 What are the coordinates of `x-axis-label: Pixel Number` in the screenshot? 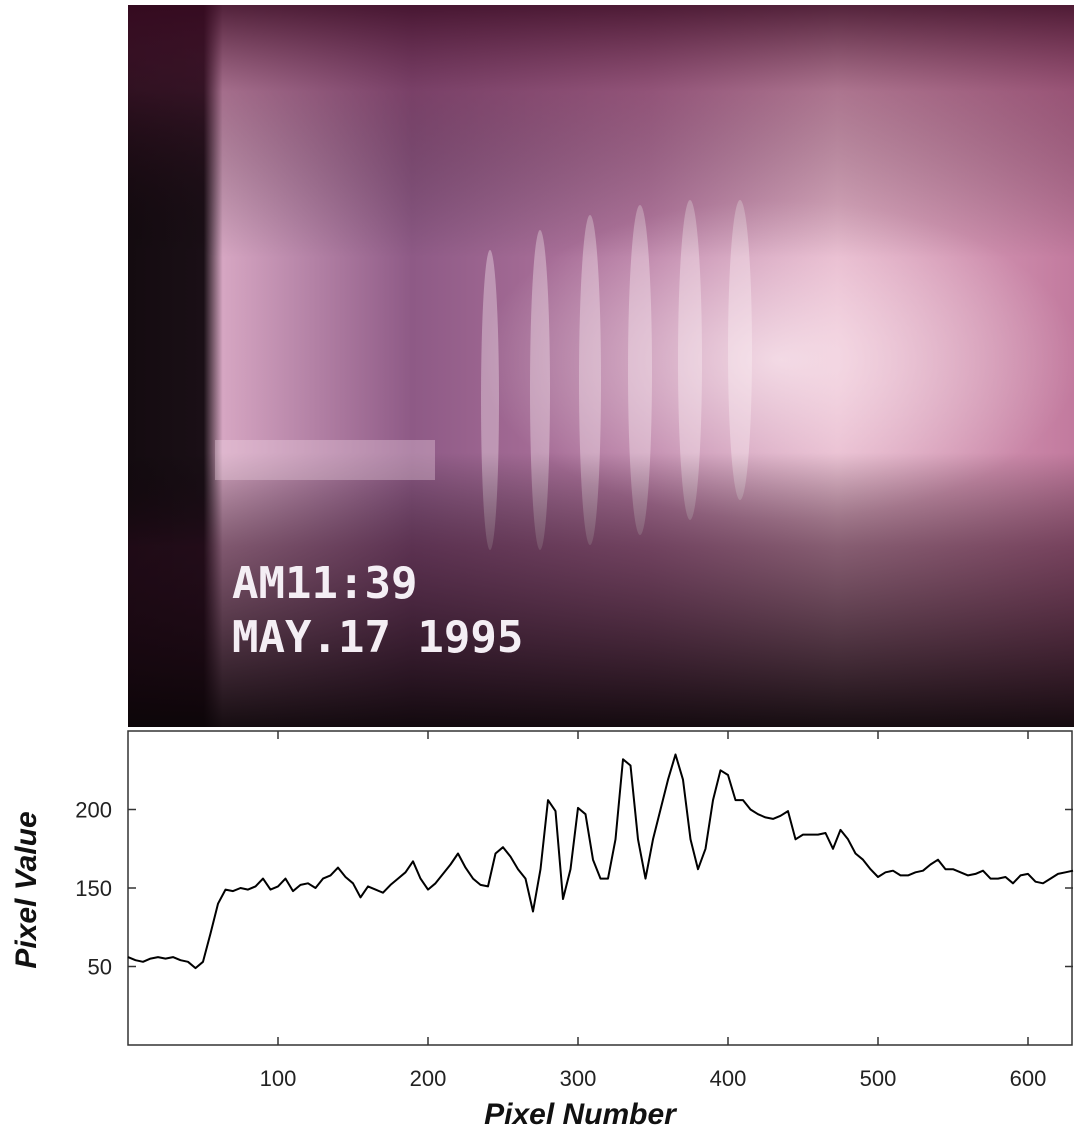 It's located at (581, 1114).